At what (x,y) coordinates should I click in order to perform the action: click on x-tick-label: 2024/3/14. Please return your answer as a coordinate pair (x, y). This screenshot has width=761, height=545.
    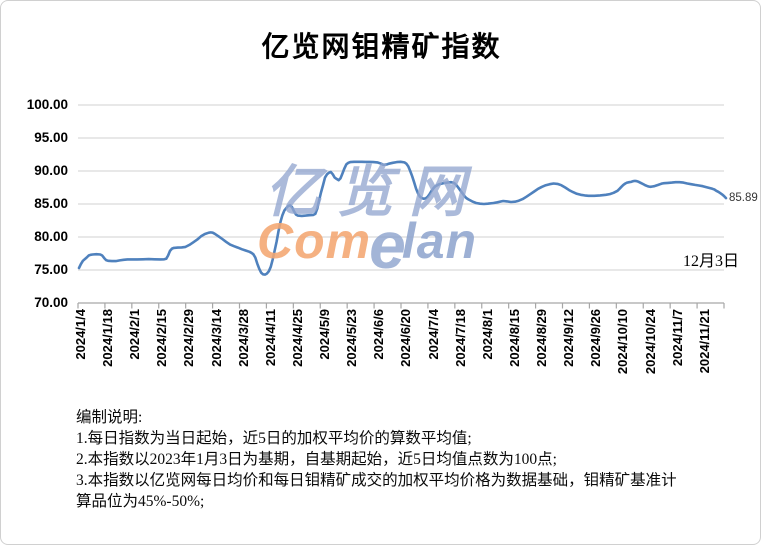
    Looking at the image, I should click on (216, 338).